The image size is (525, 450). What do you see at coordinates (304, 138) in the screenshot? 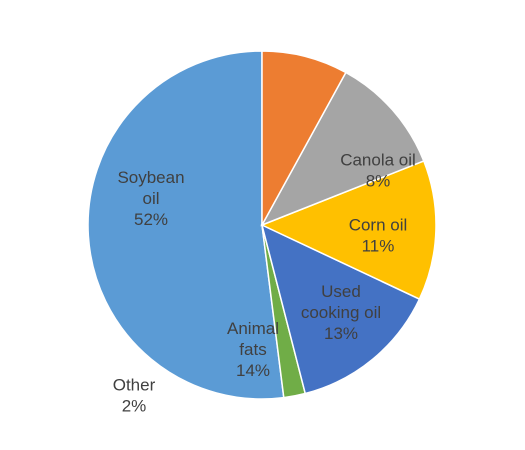
I see `pie-slice-canola-oil` at bounding box center [304, 138].